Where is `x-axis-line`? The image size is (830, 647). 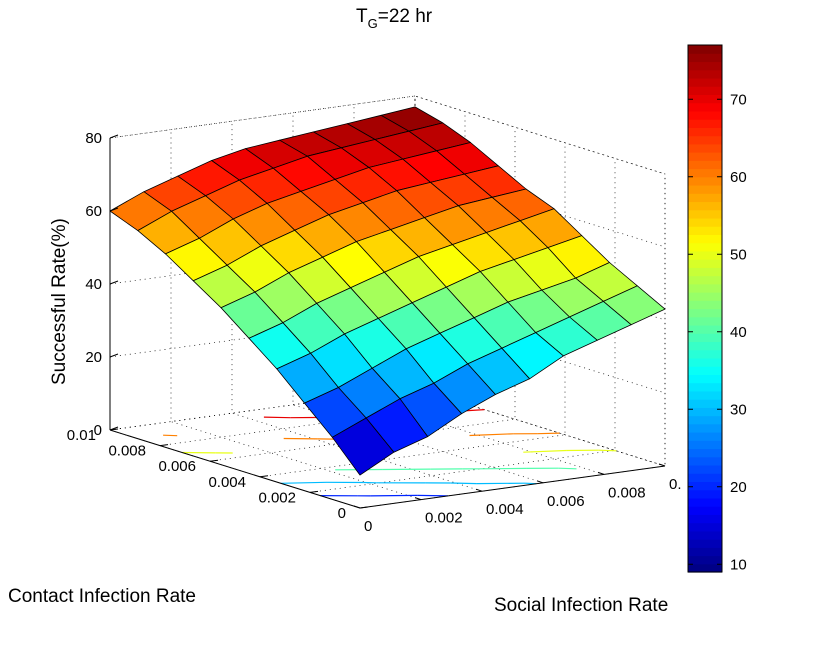 x-axis-line is located at coordinates (512, 487).